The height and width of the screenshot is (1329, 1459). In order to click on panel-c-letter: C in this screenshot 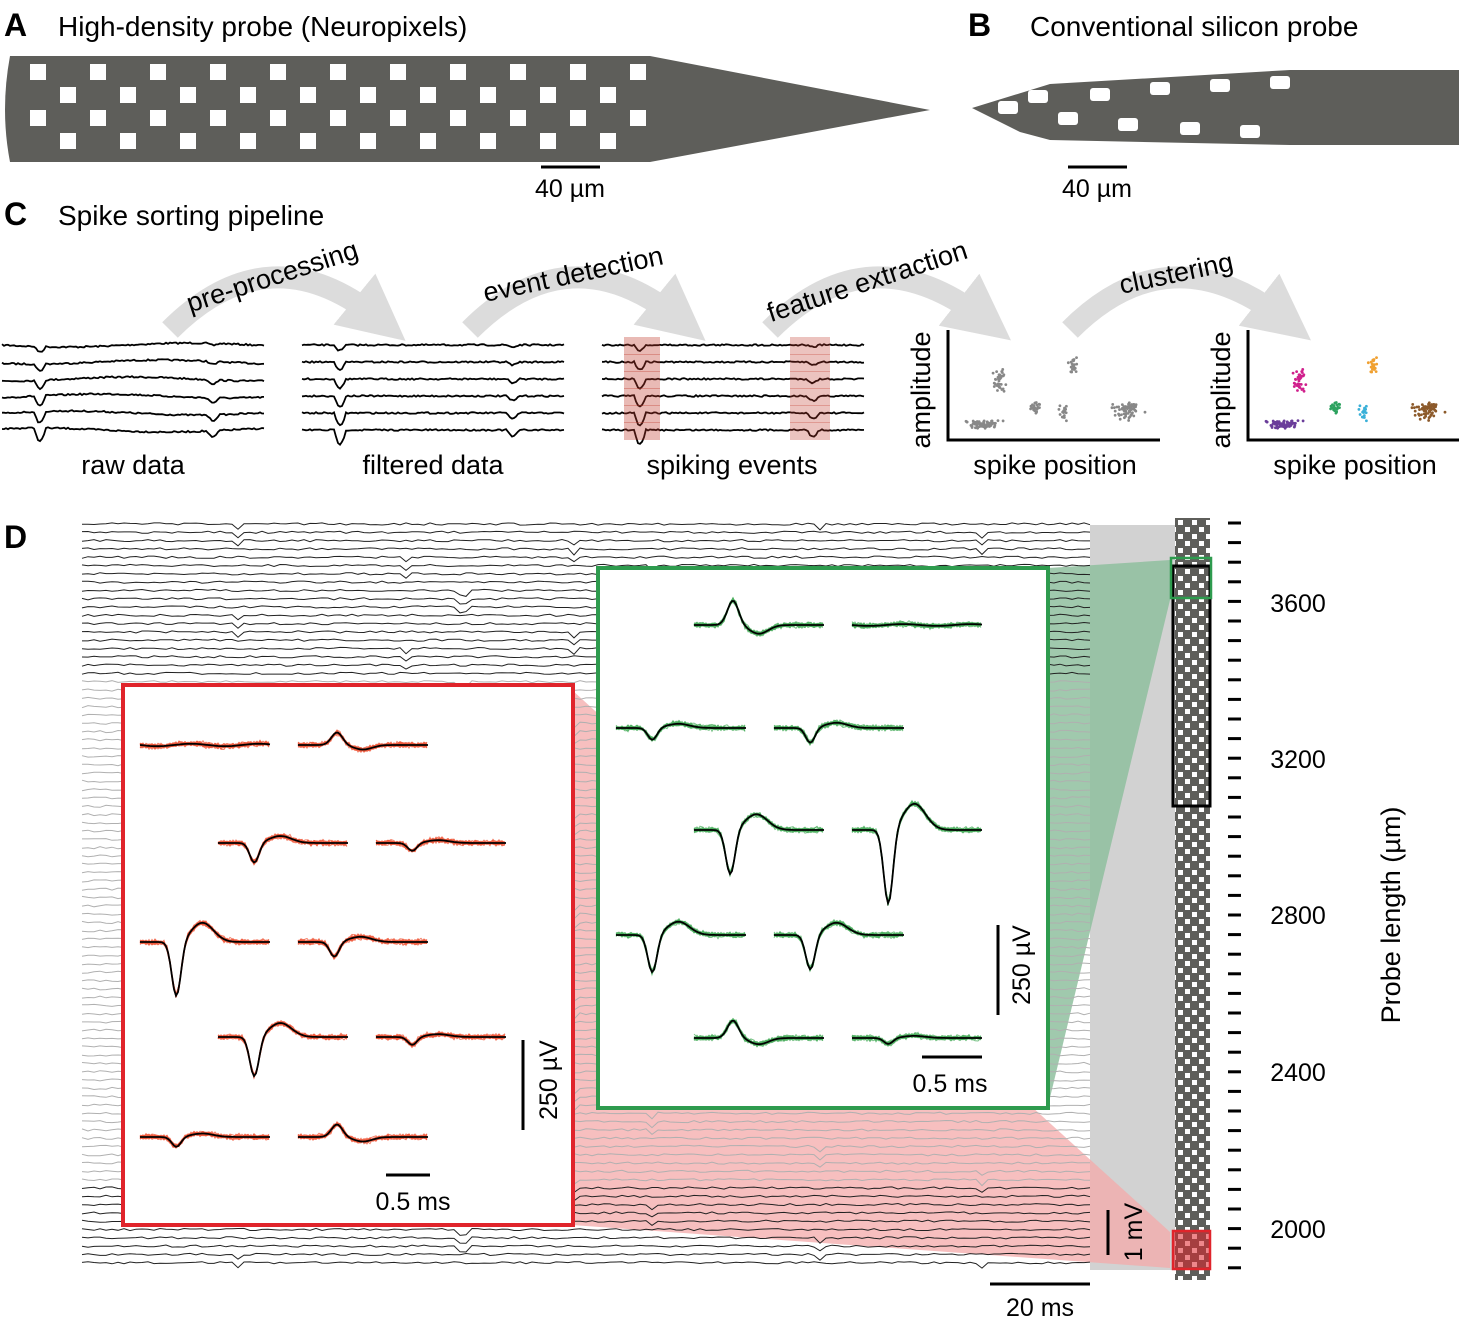, I will do `click(15, 214)`.